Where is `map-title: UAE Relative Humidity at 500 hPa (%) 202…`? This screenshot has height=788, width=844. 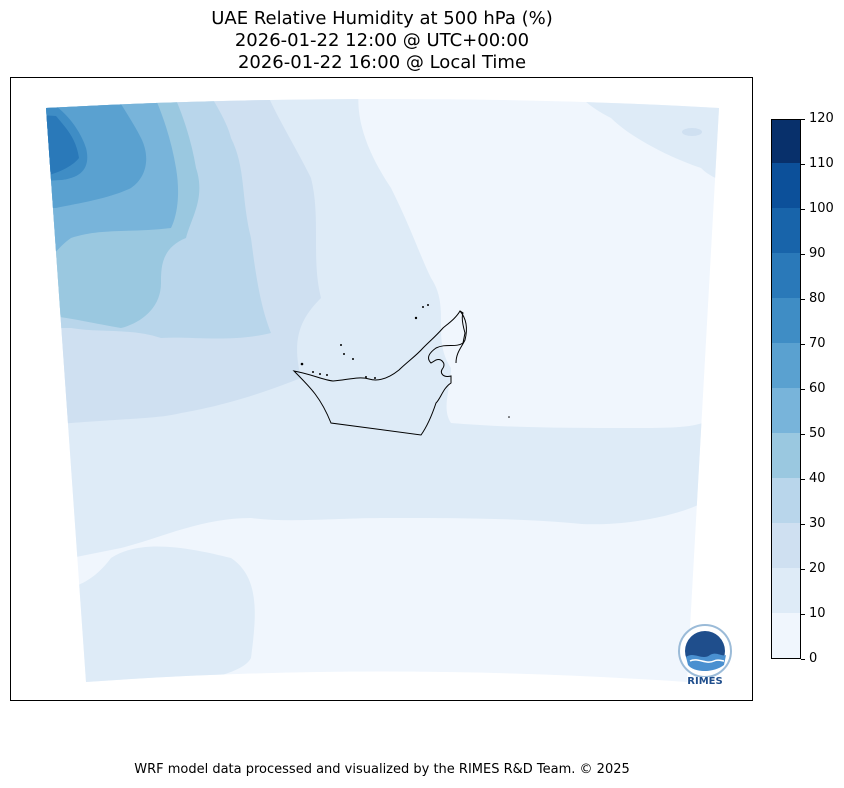
map-title: UAE Relative Humidity at 500 hPa (%) 202… is located at coordinates (382, 41).